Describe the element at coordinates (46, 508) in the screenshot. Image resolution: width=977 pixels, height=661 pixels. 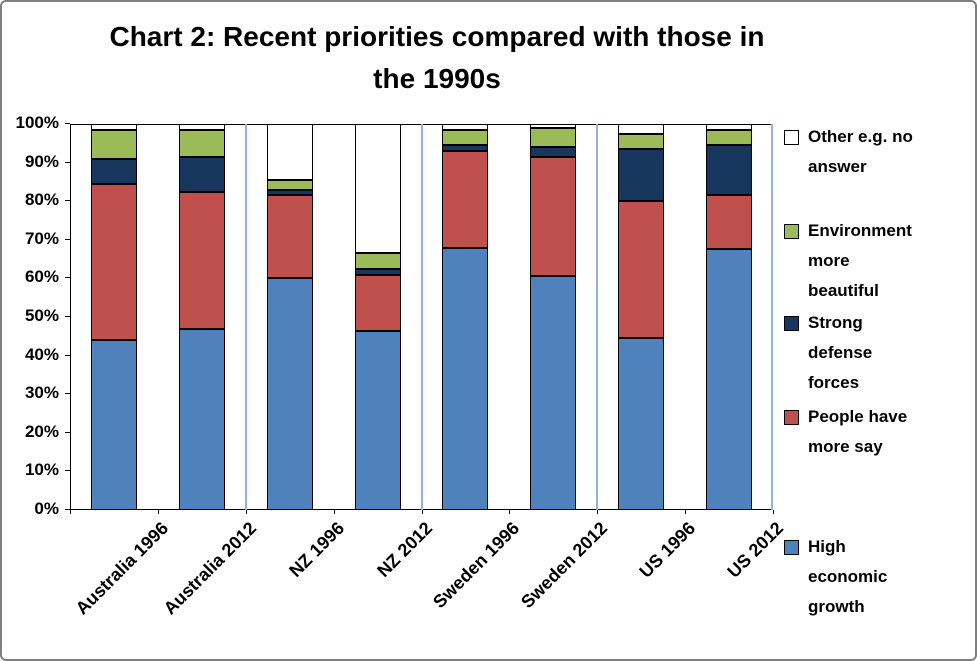
I see `y-axis-tick-label: 0%` at that location.